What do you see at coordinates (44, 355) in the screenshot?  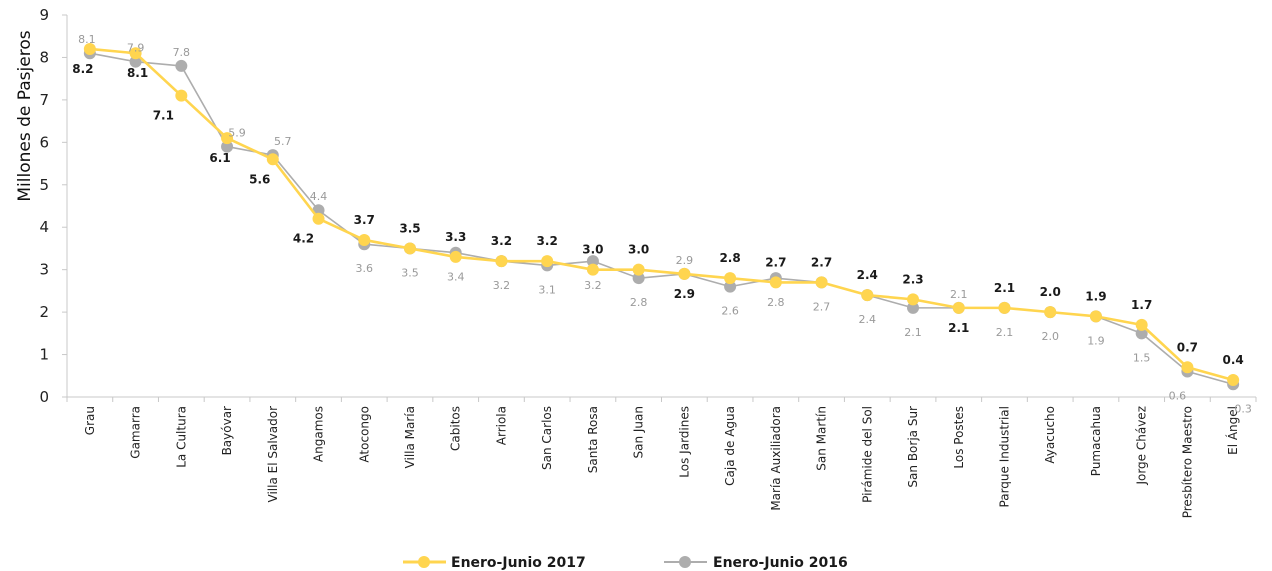 I see `y-tick-label: 1` at bounding box center [44, 355].